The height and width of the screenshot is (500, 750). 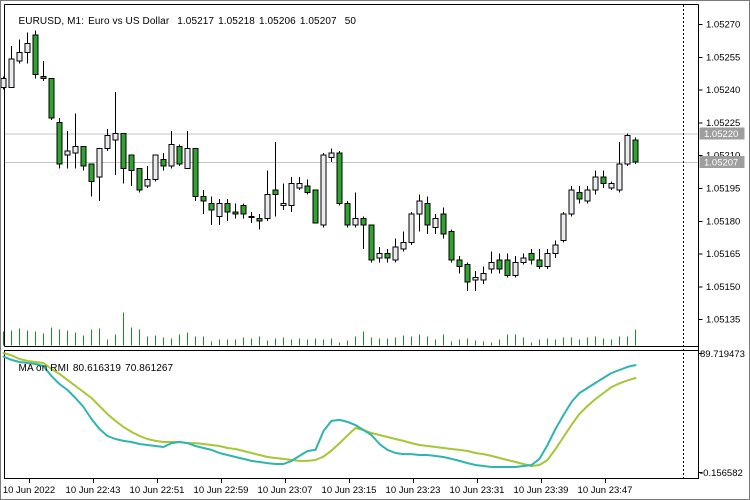 What do you see at coordinates (723, 123) in the screenshot?
I see `price-axis-label: 1.05225` at bounding box center [723, 123].